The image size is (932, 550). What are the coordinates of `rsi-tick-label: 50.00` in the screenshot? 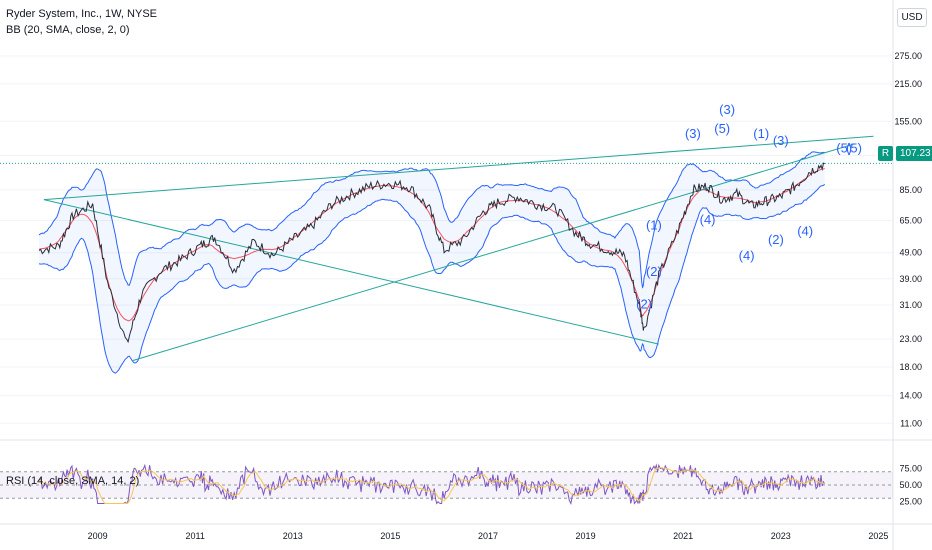 It's located at (910, 485).